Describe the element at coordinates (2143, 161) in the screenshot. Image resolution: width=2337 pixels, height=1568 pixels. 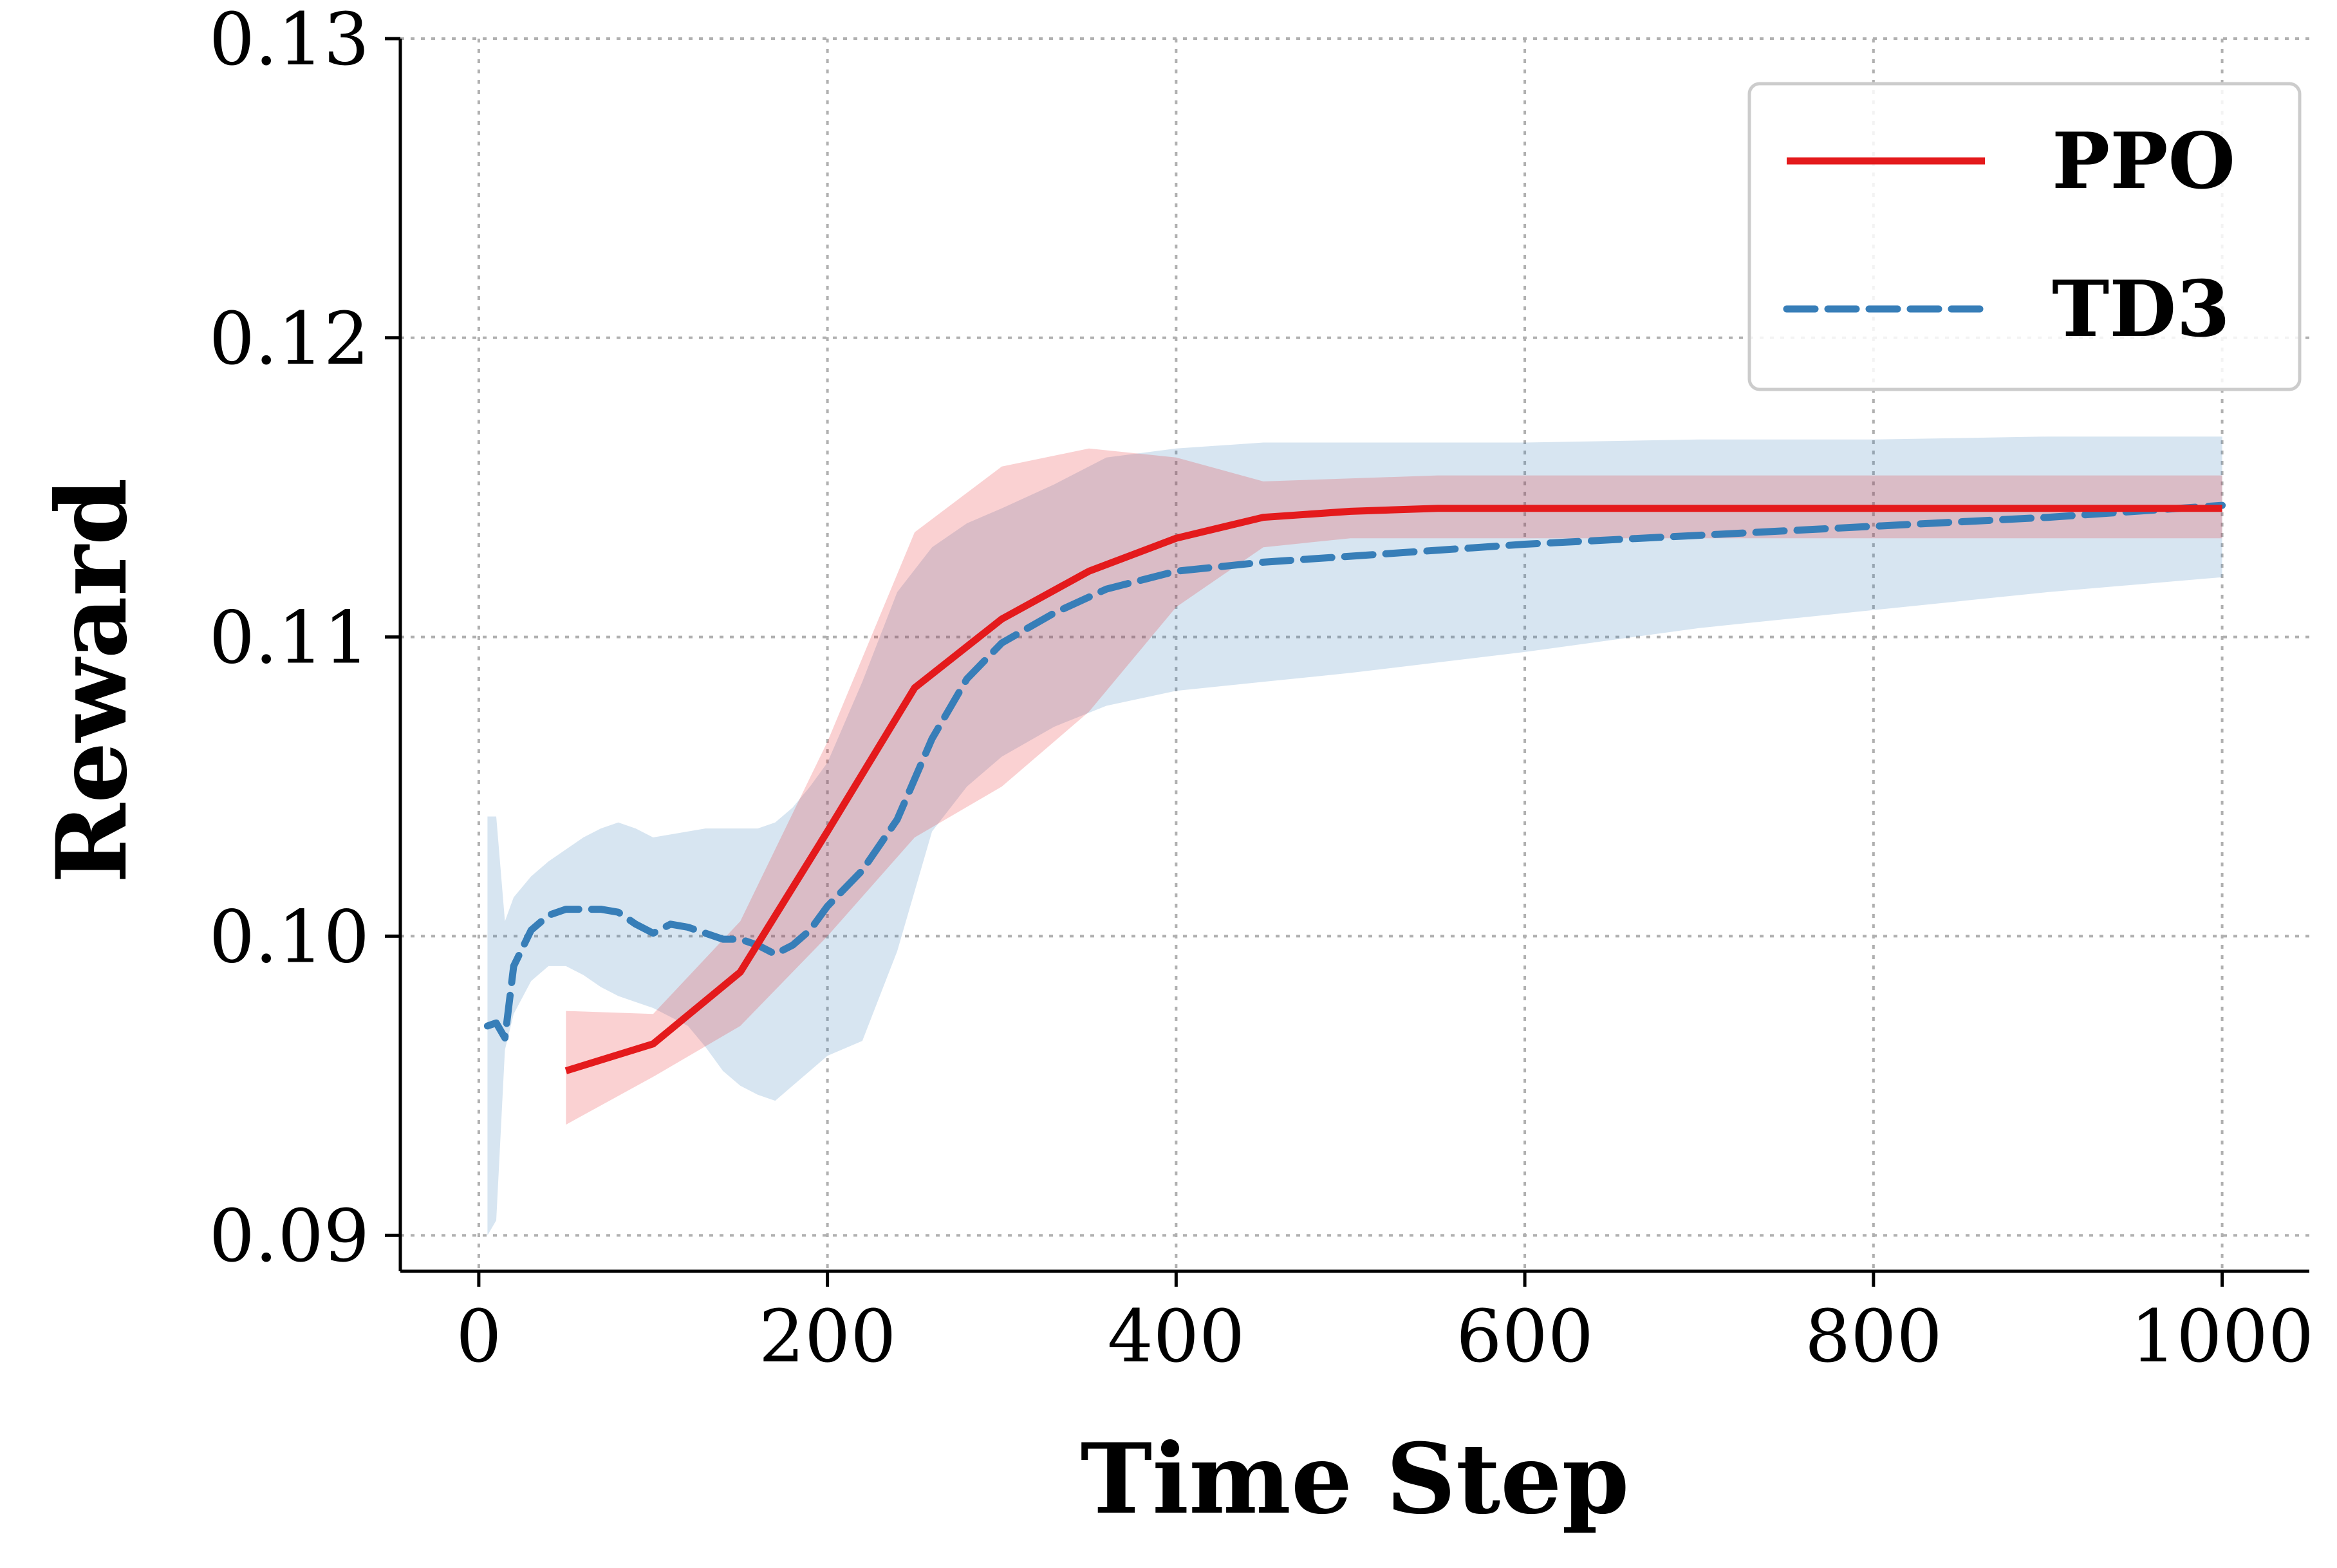
I see `ppo-legend-label: PPO` at that location.